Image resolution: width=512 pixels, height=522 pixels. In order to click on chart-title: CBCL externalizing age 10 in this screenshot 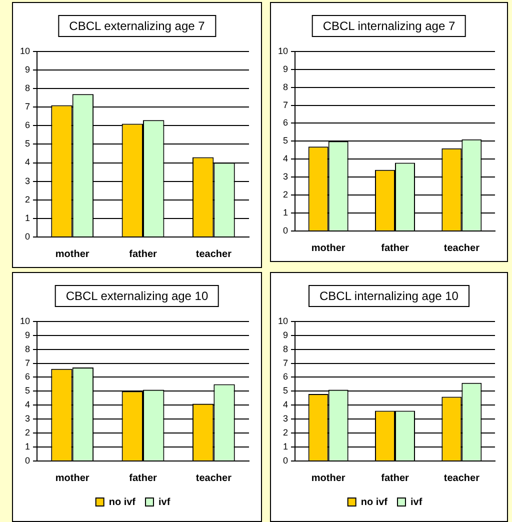, I will do `click(137, 296)`.